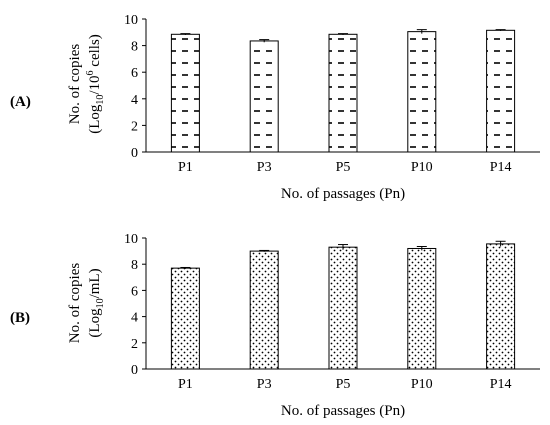 The width and height of the screenshot is (550, 425). Describe the element at coordinates (134, 126) in the screenshot. I see `panel-a-y-tick-label: 2` at that location.